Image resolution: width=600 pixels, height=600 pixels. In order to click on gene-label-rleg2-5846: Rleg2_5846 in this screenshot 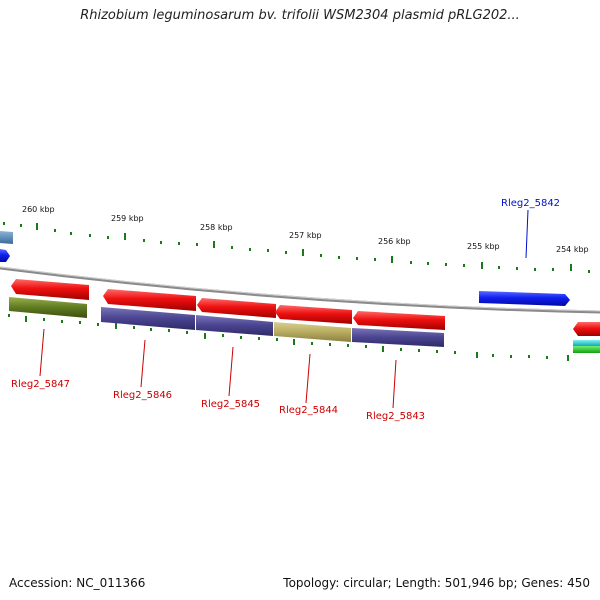, I will do `click(142, 395)`.